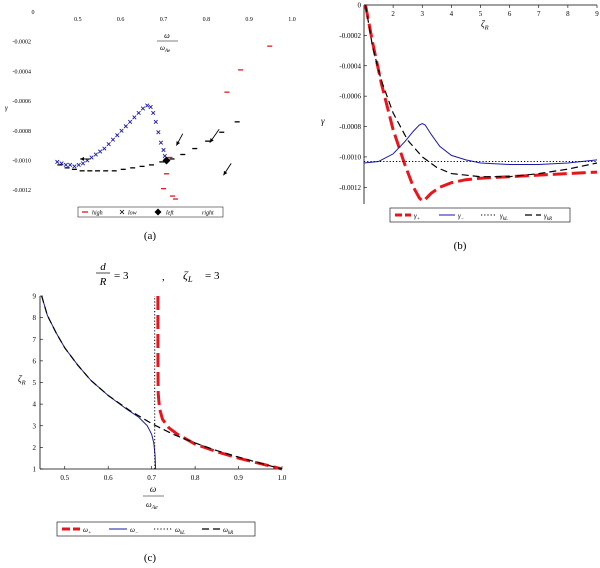  Describe the element at coordinates (461, 217) in the screenshot. I see `legend-label-1: γ−` at that location.